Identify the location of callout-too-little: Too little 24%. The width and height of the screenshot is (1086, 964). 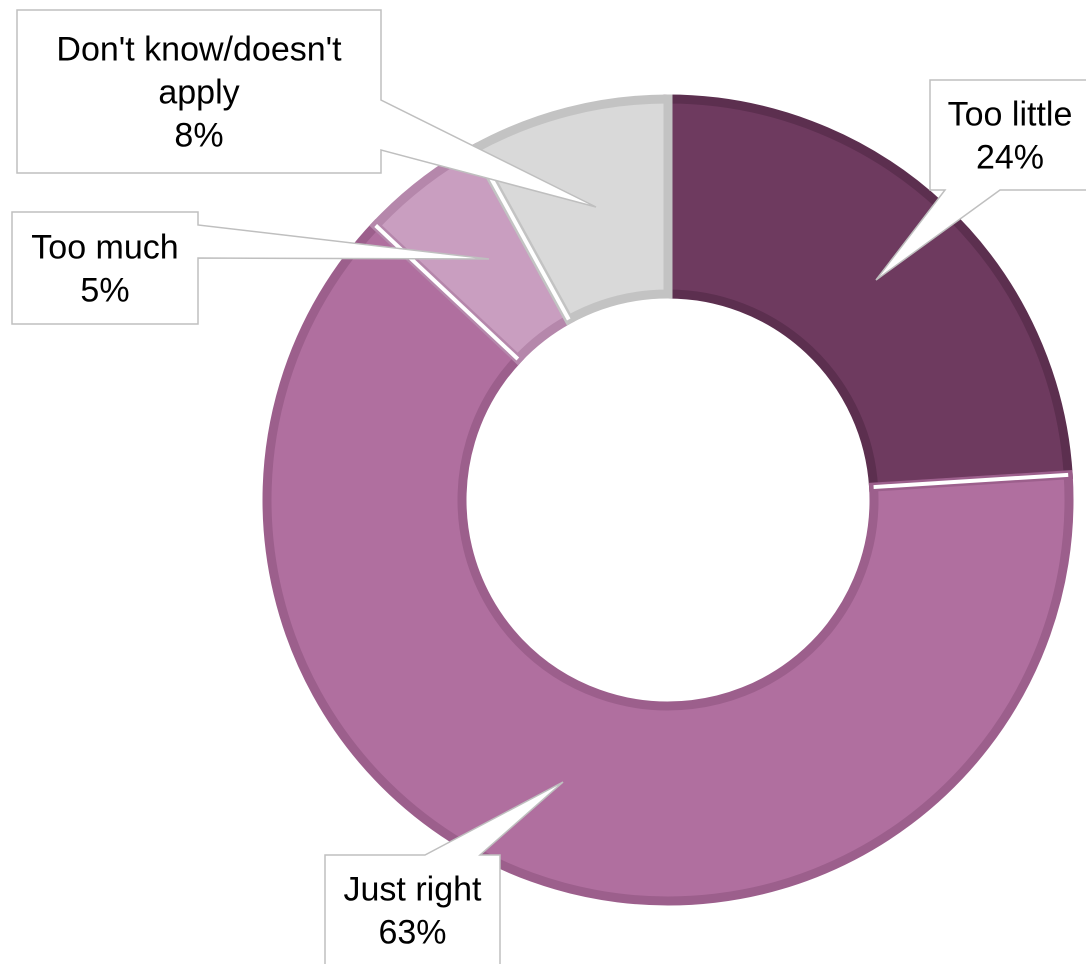
(980, 180).